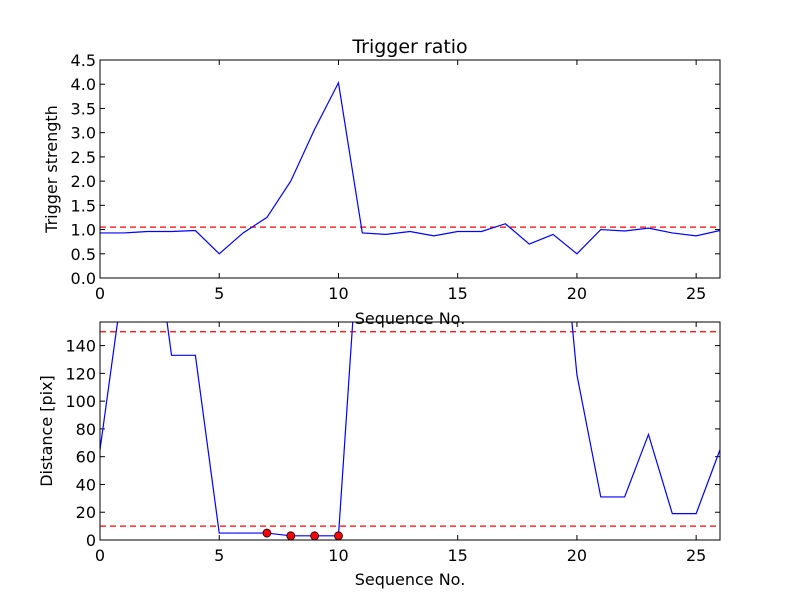 The width and height of the screenshot is (800, 600). What do you see at coordinates (83, 230) in the screenshot?
I see `y-tick-label: 1.0` at bounding box center [83, 230].